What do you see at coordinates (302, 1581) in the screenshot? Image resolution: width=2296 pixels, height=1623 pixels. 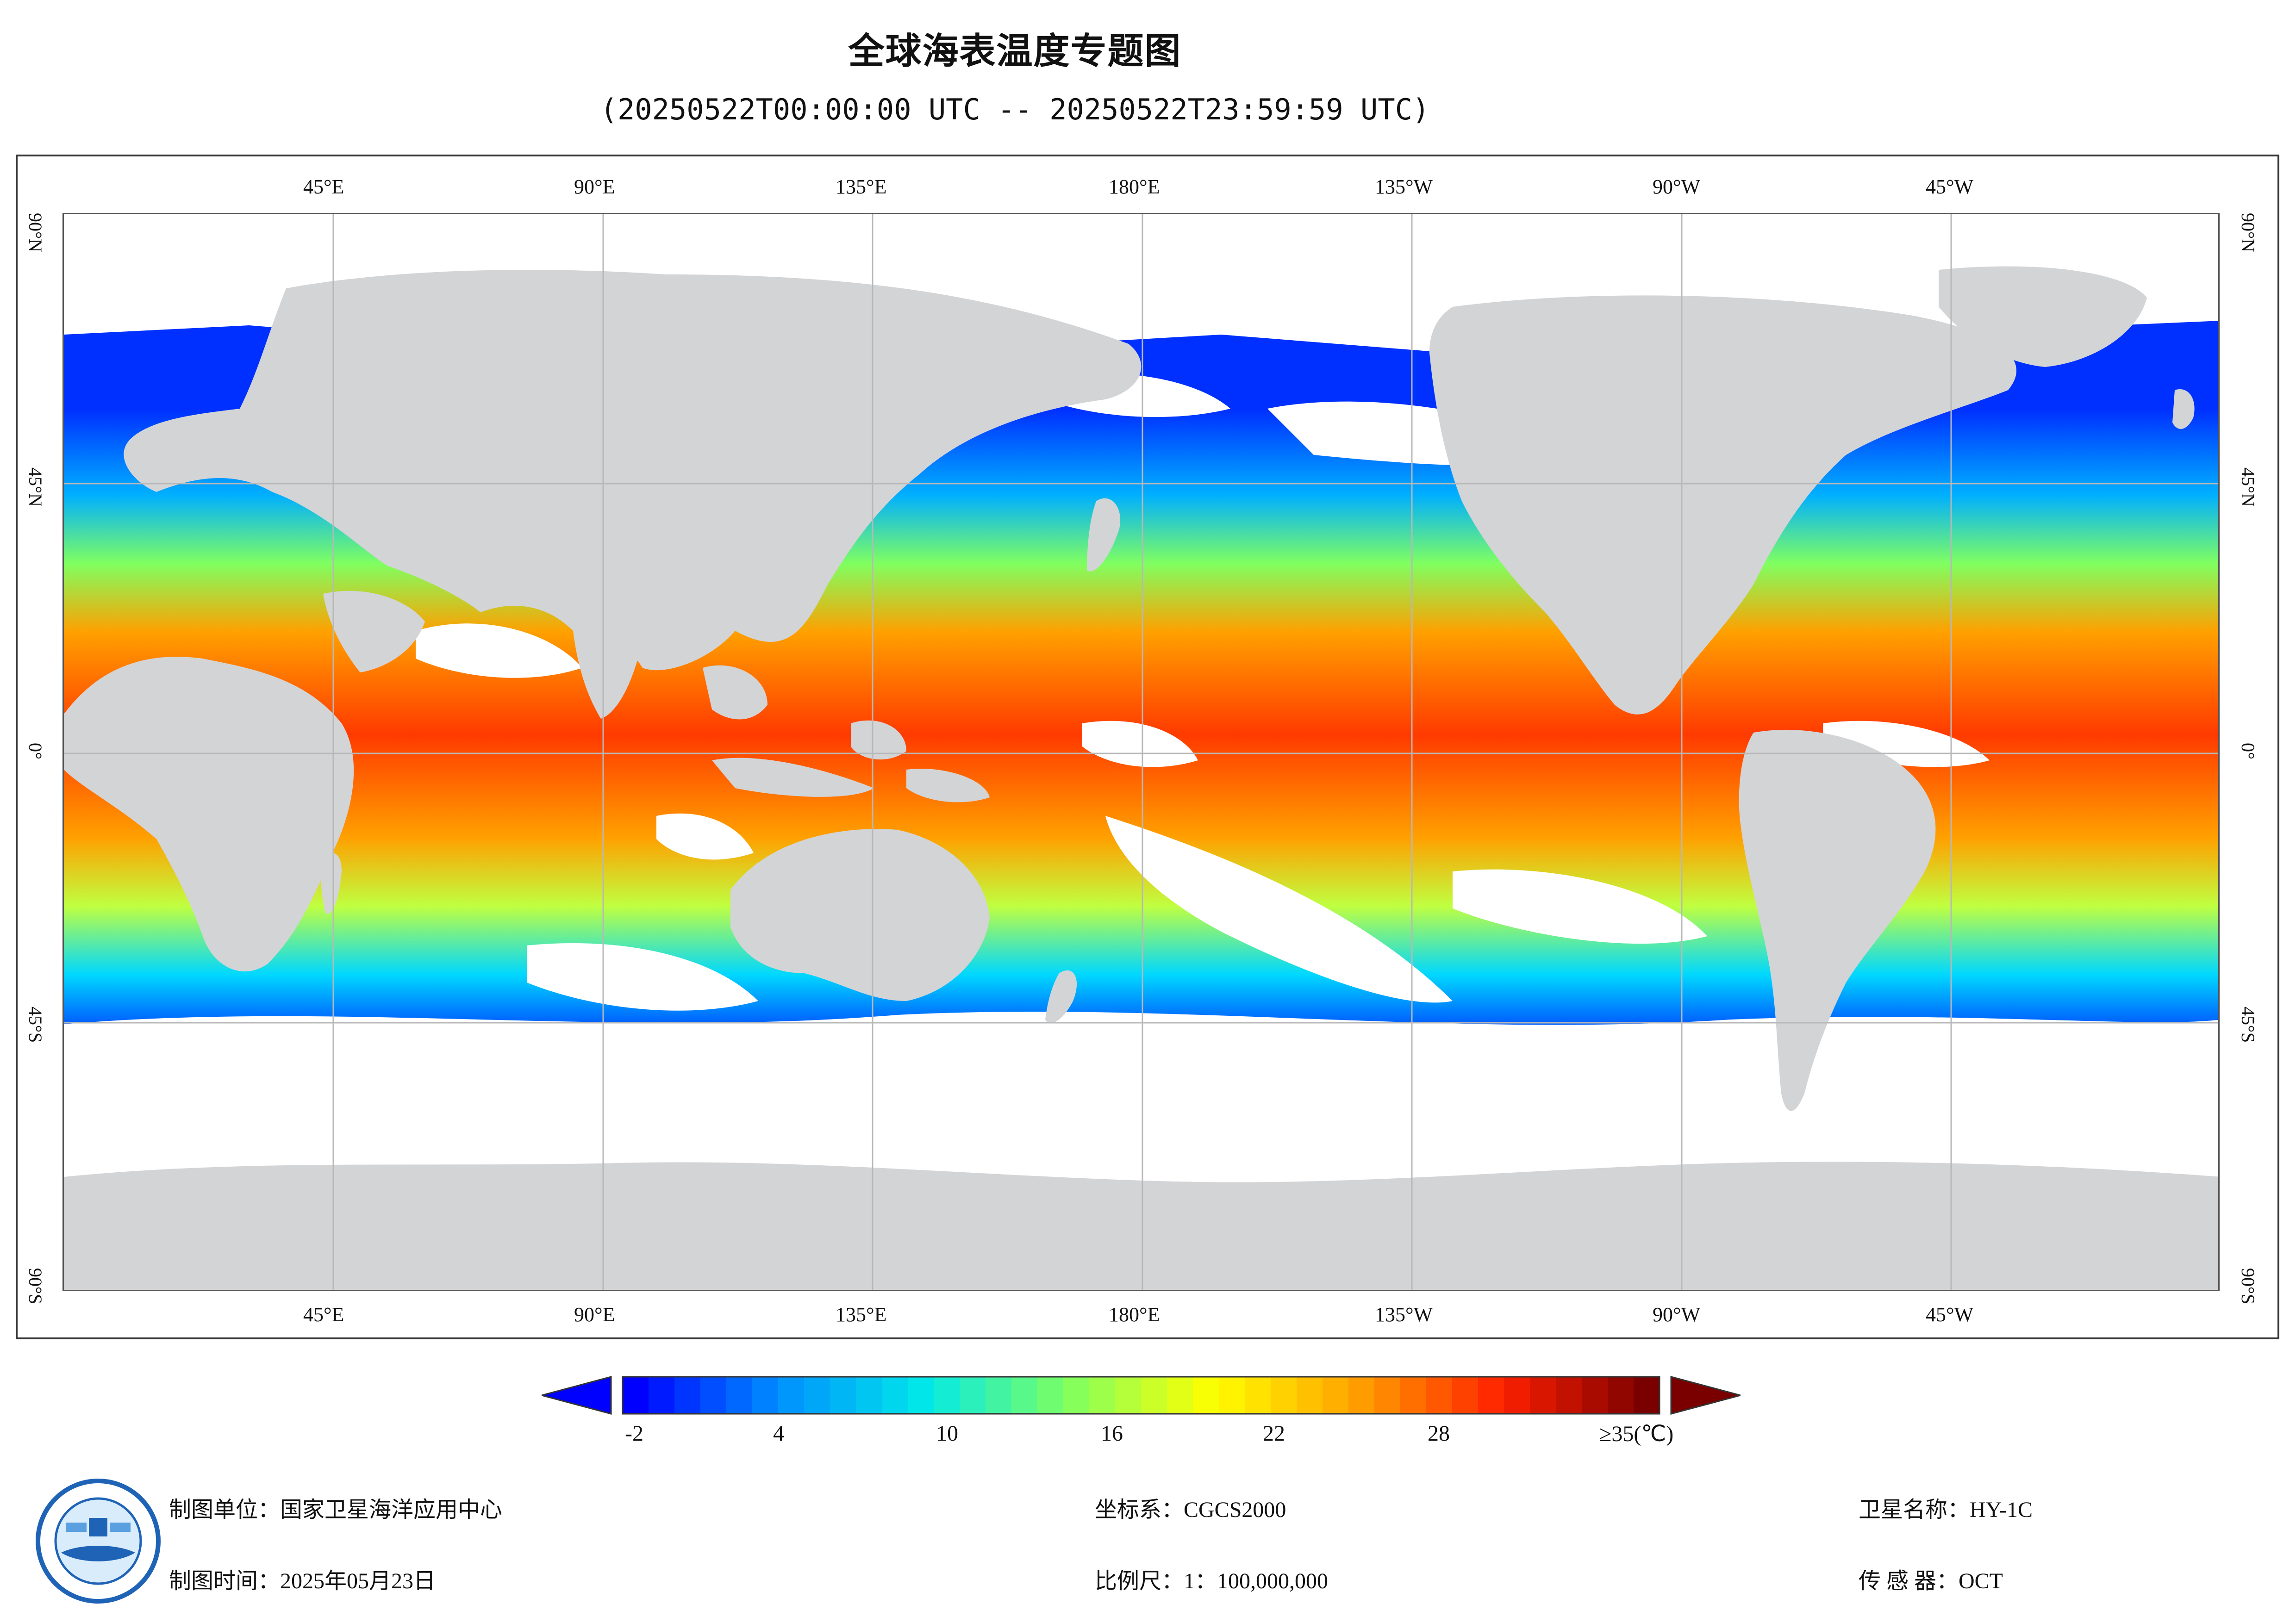 I see `map-date: 制图时间：2025年05月23日` at bounding box center [302, 1581].